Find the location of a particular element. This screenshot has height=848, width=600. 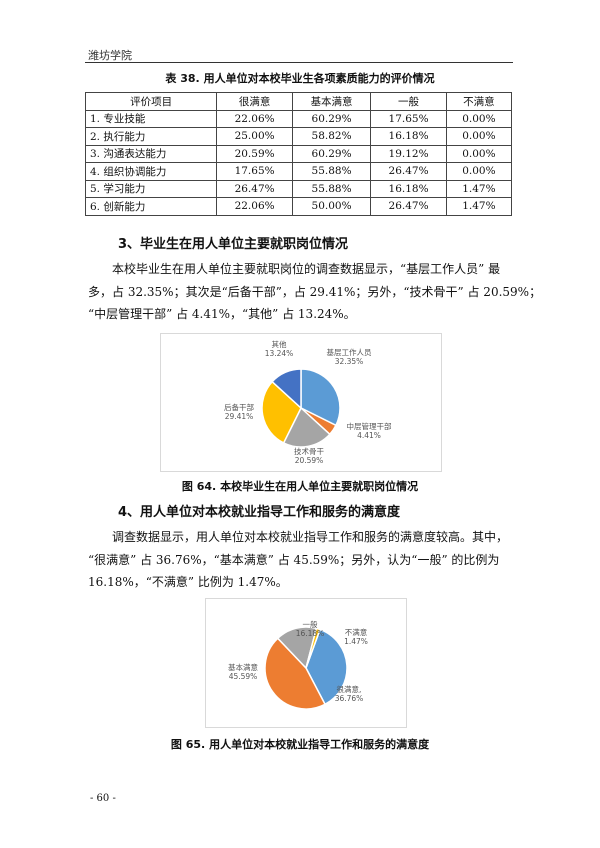

column-header: 基本满意 is located at coordinates (331, 101).